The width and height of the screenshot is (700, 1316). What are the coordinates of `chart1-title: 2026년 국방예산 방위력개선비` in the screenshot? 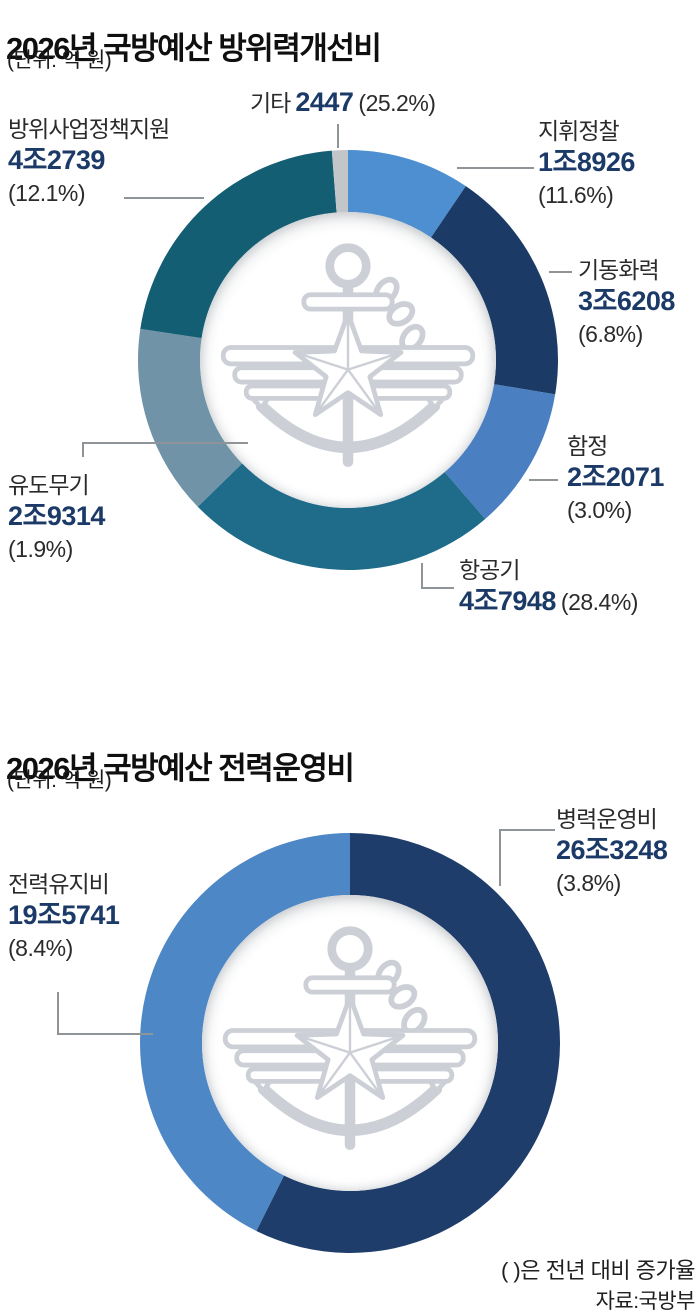 It's located at (194, 48).